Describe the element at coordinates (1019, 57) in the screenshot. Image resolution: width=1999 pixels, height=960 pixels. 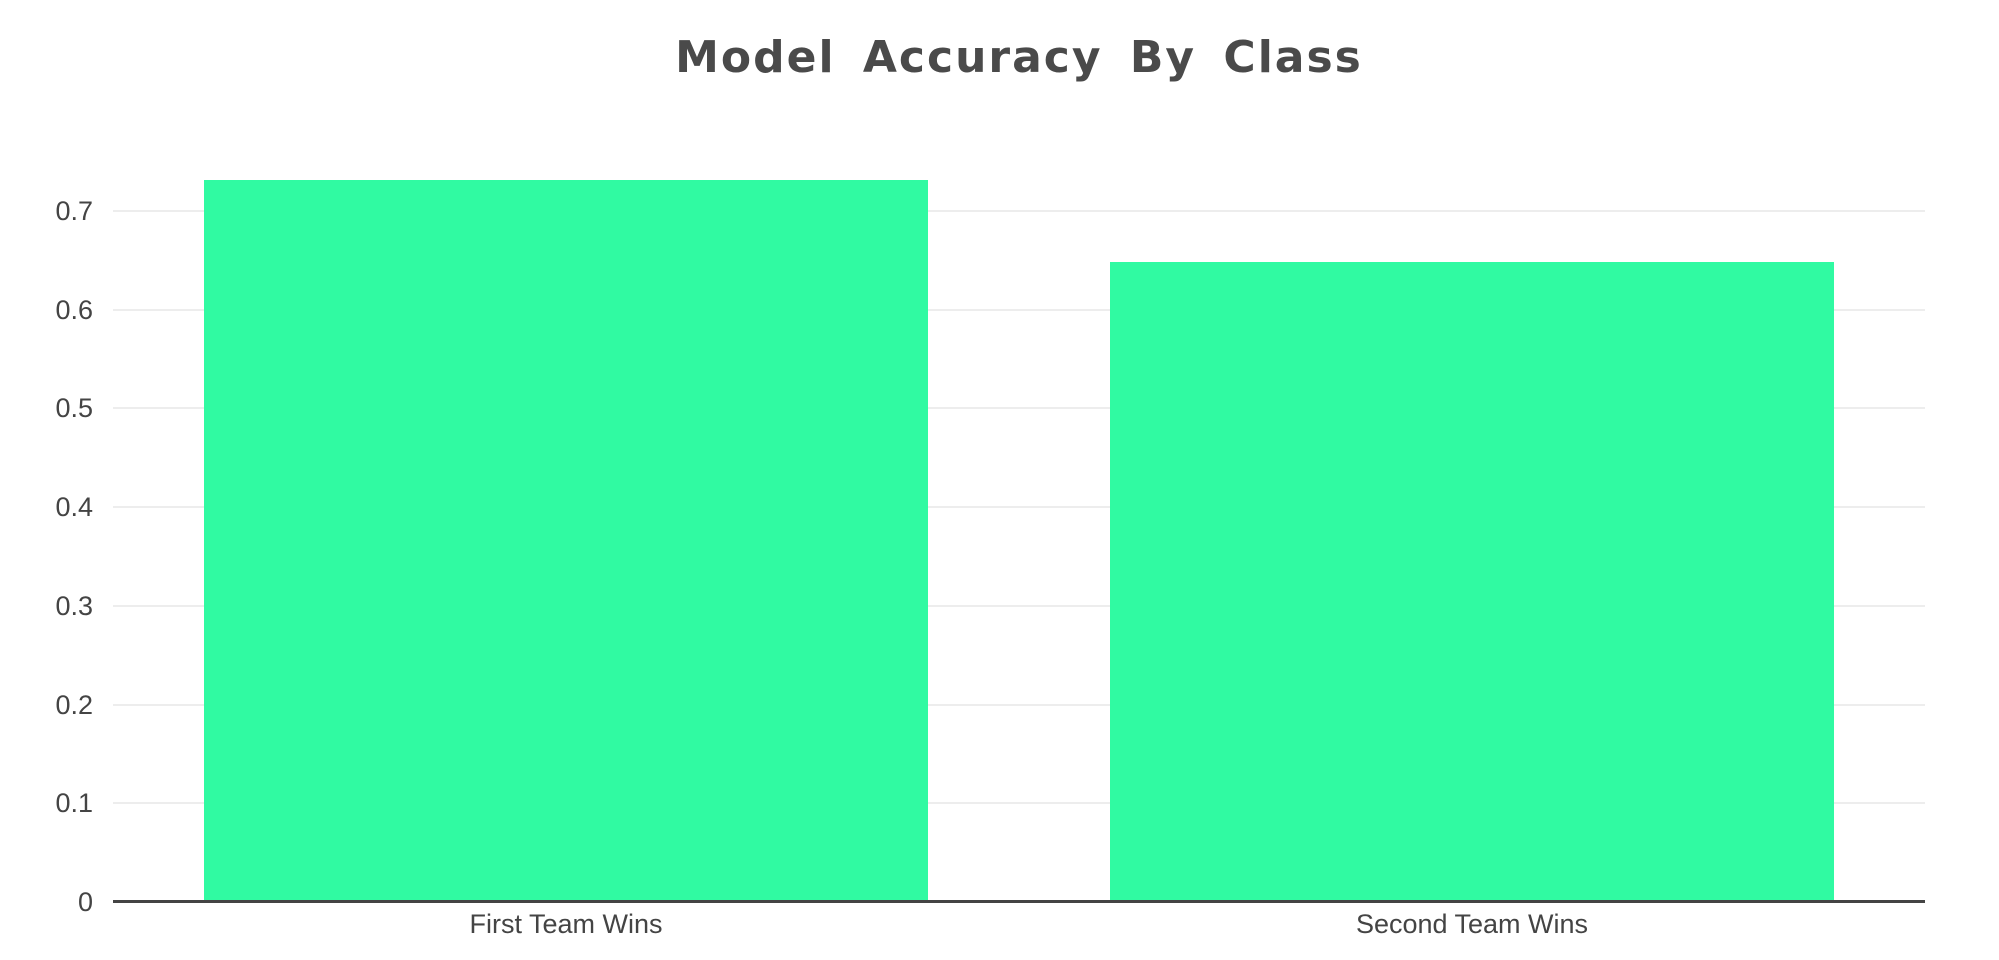
I see `chart-title: Model Accuracy By Class` at that location.